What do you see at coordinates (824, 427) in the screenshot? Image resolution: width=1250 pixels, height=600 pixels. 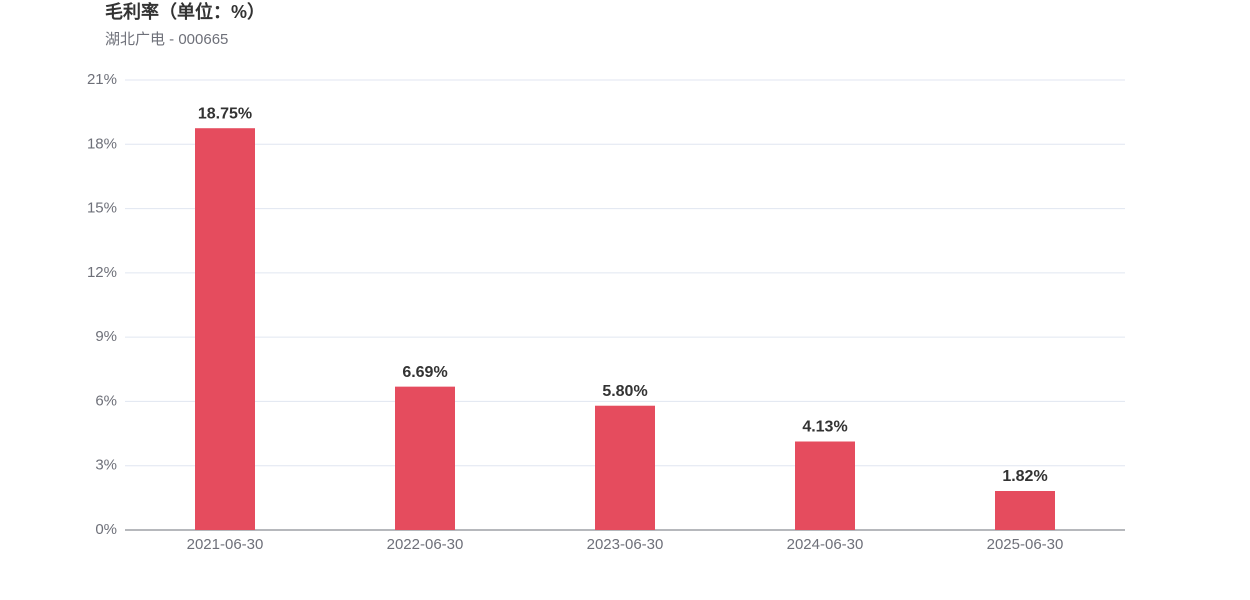 I see `value-label: 4.13%` at bounding box center [824, 427].